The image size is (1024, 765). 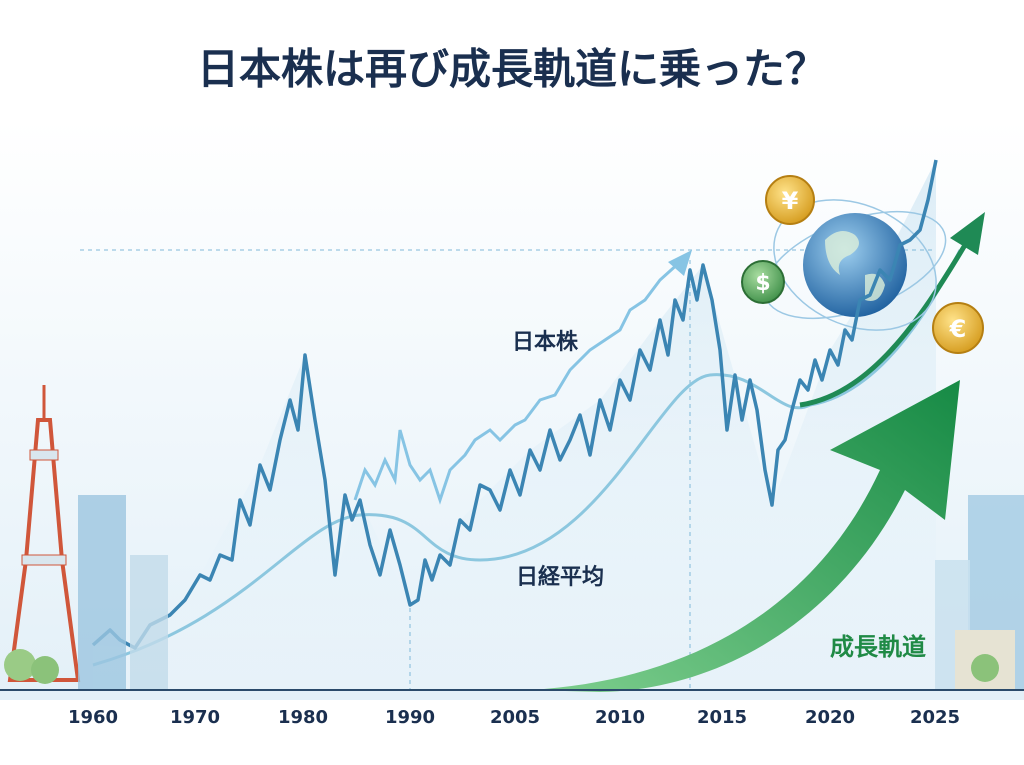 I want to click on x-axis-label: 2025, so click(x=935, y=717).